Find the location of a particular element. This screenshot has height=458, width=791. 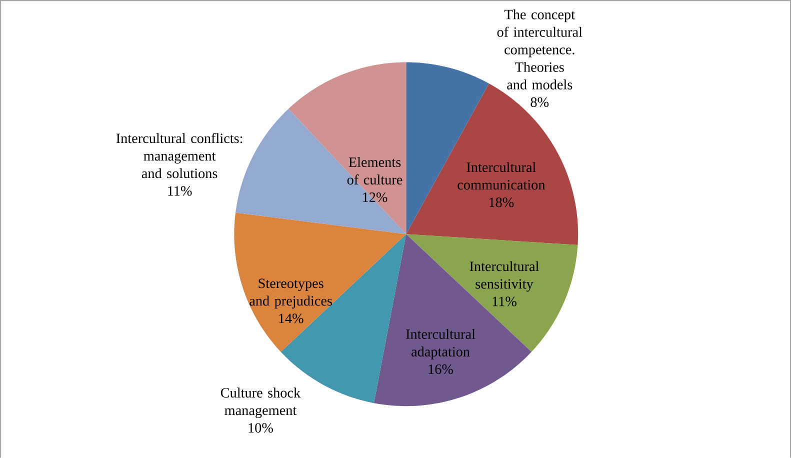

data-label: 10% is located at coordinates (260, 427).